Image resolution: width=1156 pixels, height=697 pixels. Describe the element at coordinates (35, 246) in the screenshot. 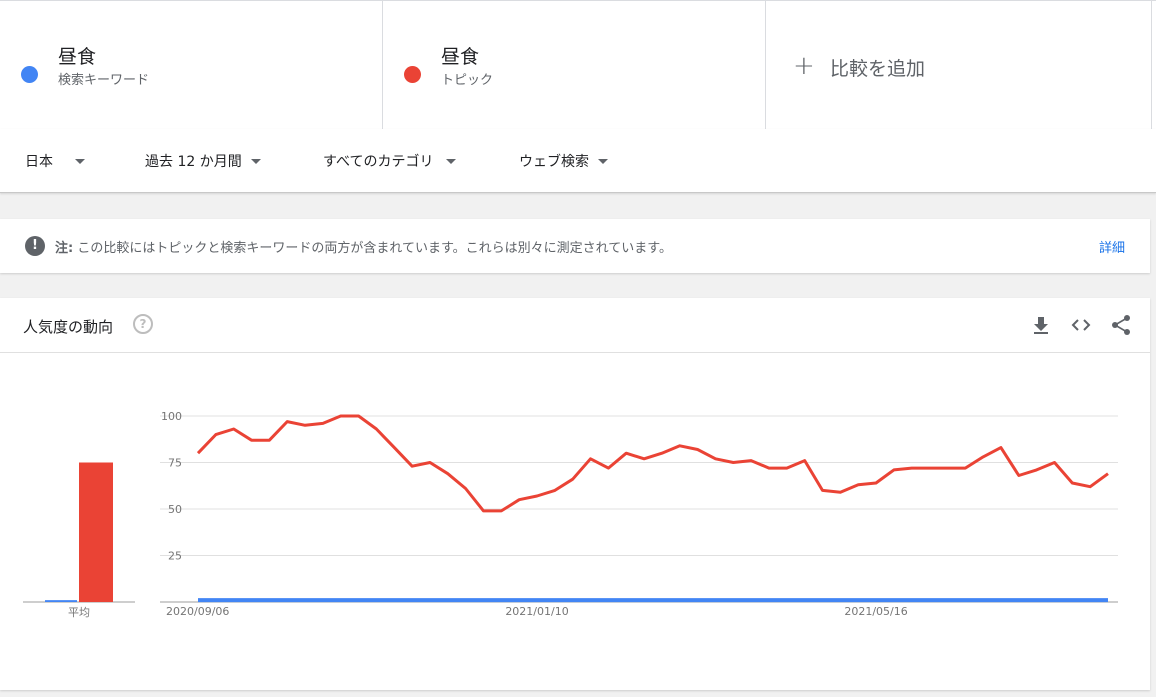

I see `alert-icon: !` at that location.